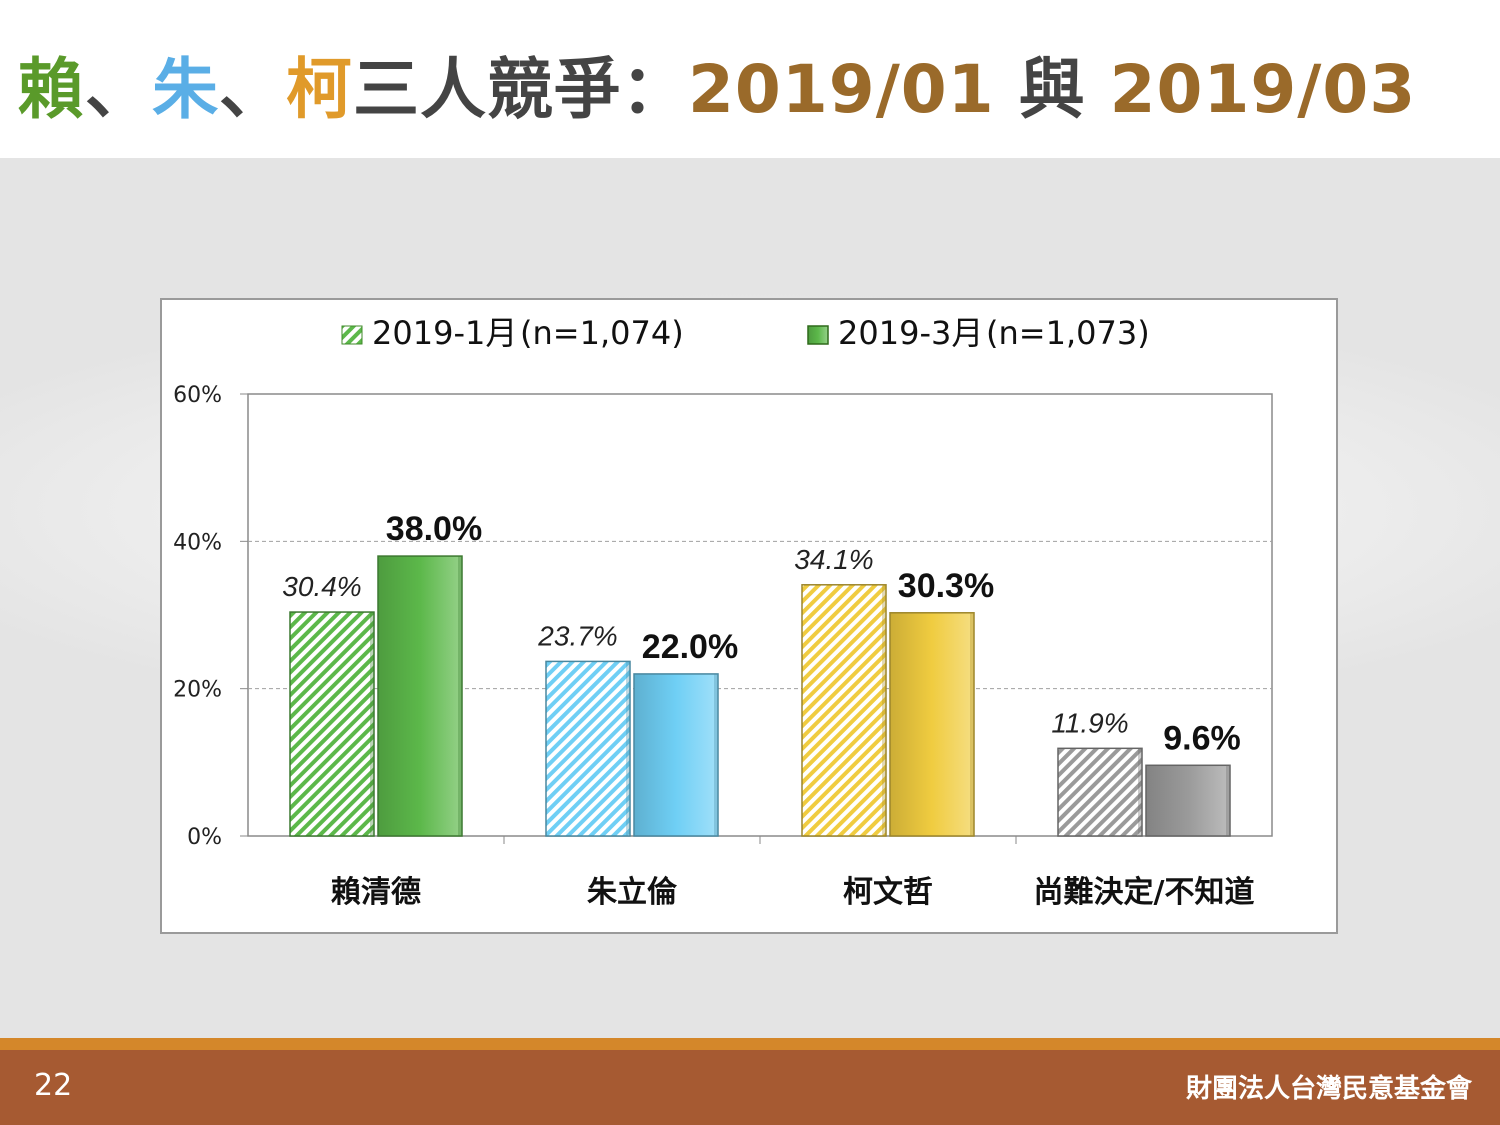 This screenshot has width=1500, height=1125. I want to click on page-title: 賴、朱、柯三人競爭：2019/01 與 2019/03, so click(717, 90).